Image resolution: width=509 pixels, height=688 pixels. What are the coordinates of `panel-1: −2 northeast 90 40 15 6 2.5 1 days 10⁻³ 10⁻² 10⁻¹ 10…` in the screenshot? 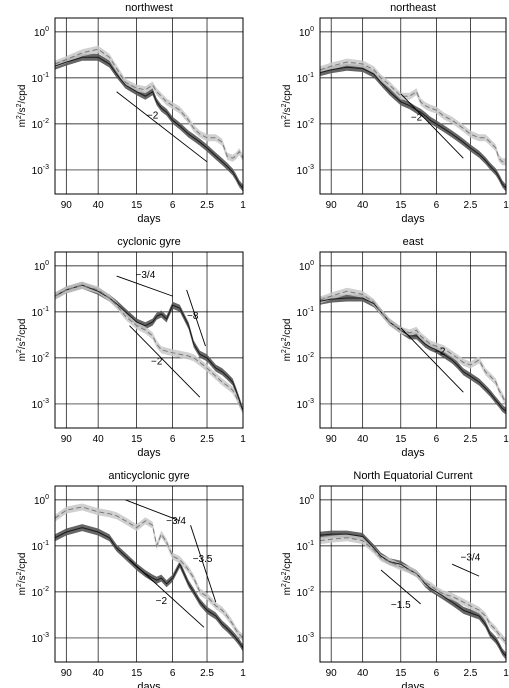 It's located at (395, 113).